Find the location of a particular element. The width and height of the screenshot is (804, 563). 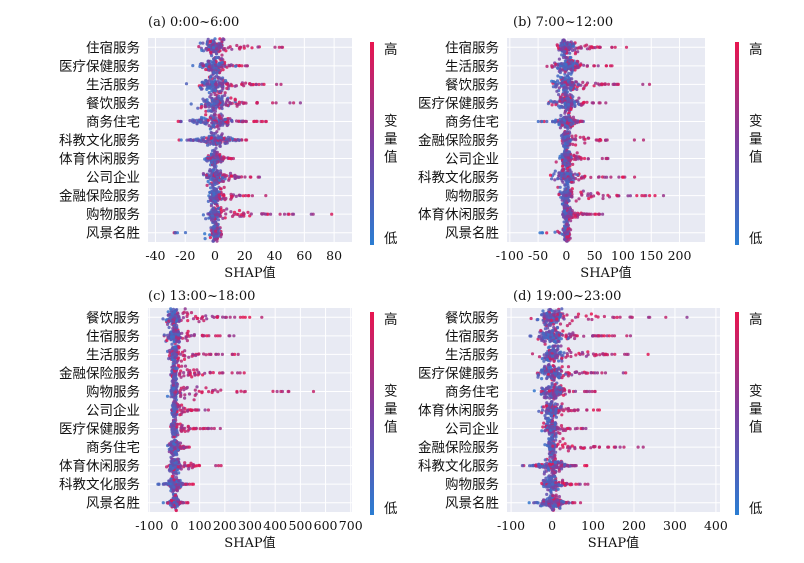

colorbar is located at coordinates (737, 143).